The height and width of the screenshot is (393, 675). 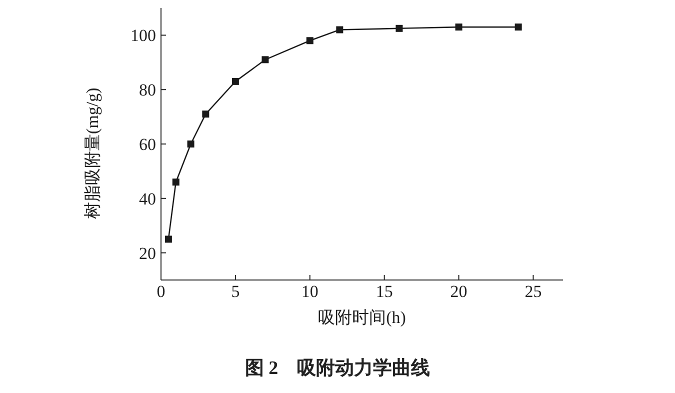 What do you see at coordinates (147, 253) in the screenshot?
I see `y-tick-label: 20` at bounding box center [147, 253].